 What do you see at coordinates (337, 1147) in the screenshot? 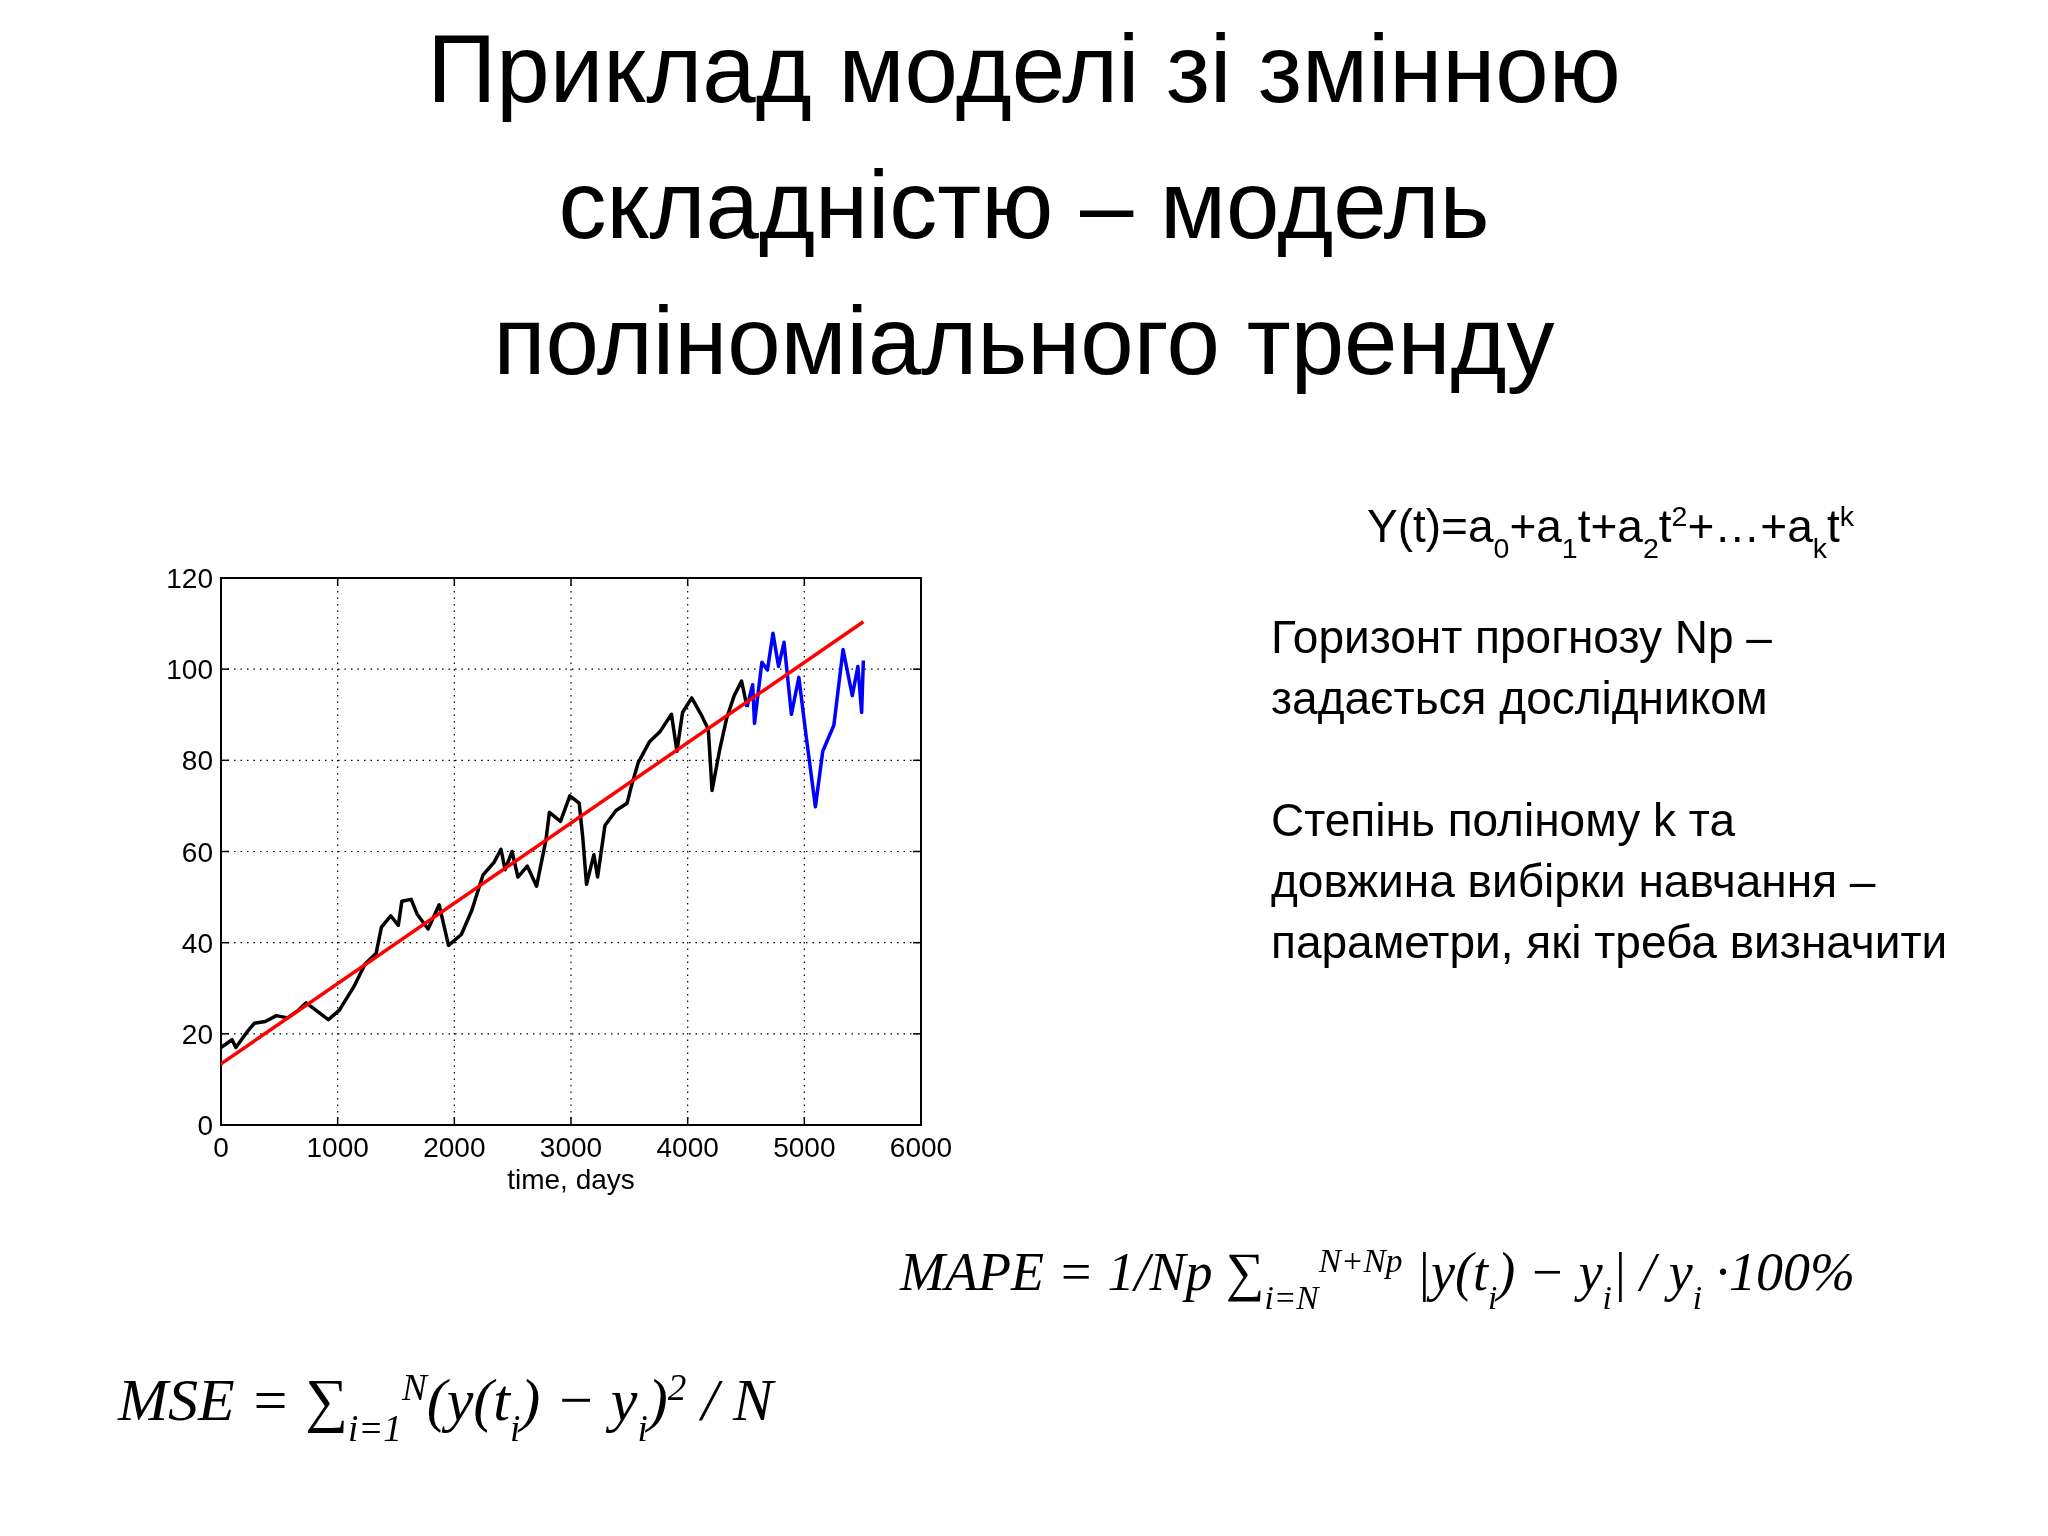
I see `x-tick-label: 1000` at bounding box center [337, 1147].